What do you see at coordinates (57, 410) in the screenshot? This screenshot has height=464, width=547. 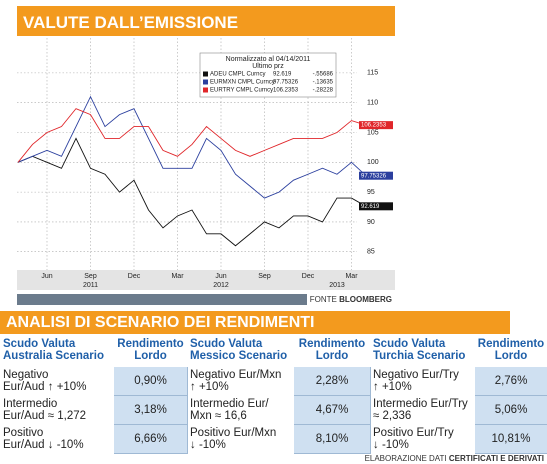 I see `scenario-cell: Intermedio Eur/Aud ≈ 1,272` at bounding box center [57, 410].